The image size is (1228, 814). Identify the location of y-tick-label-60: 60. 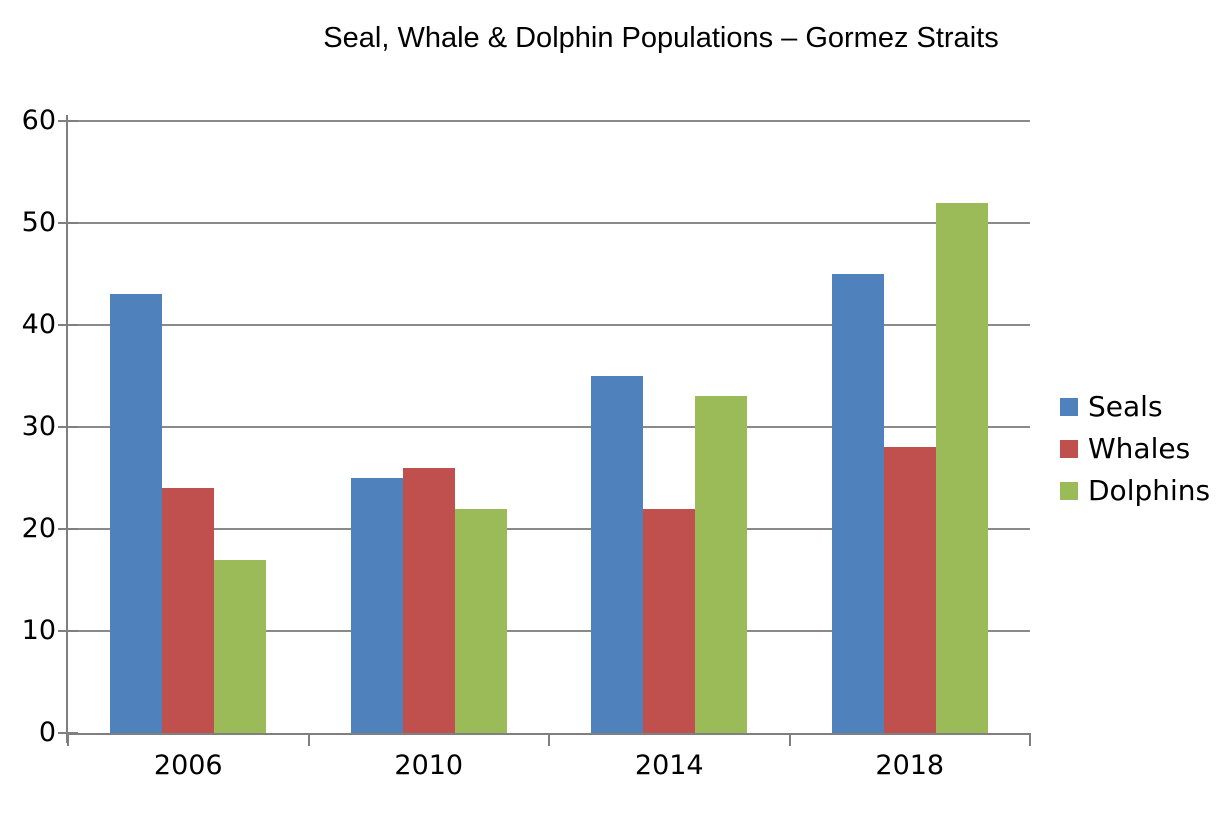
(38, 120).